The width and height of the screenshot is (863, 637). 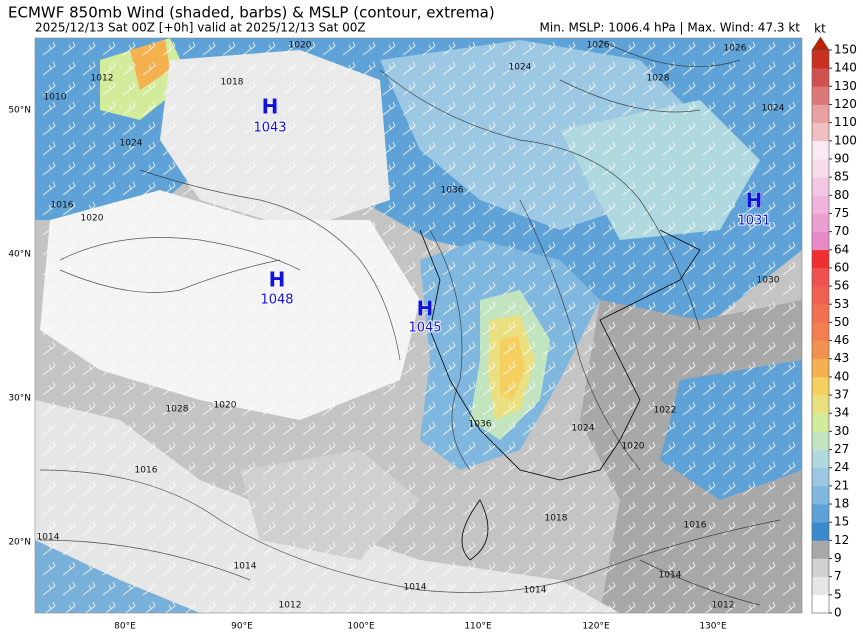 What do you see at coordinates (841, 504) in the screenshot?
I see `colorbar-label: 18` at bounding box center [841, 504].